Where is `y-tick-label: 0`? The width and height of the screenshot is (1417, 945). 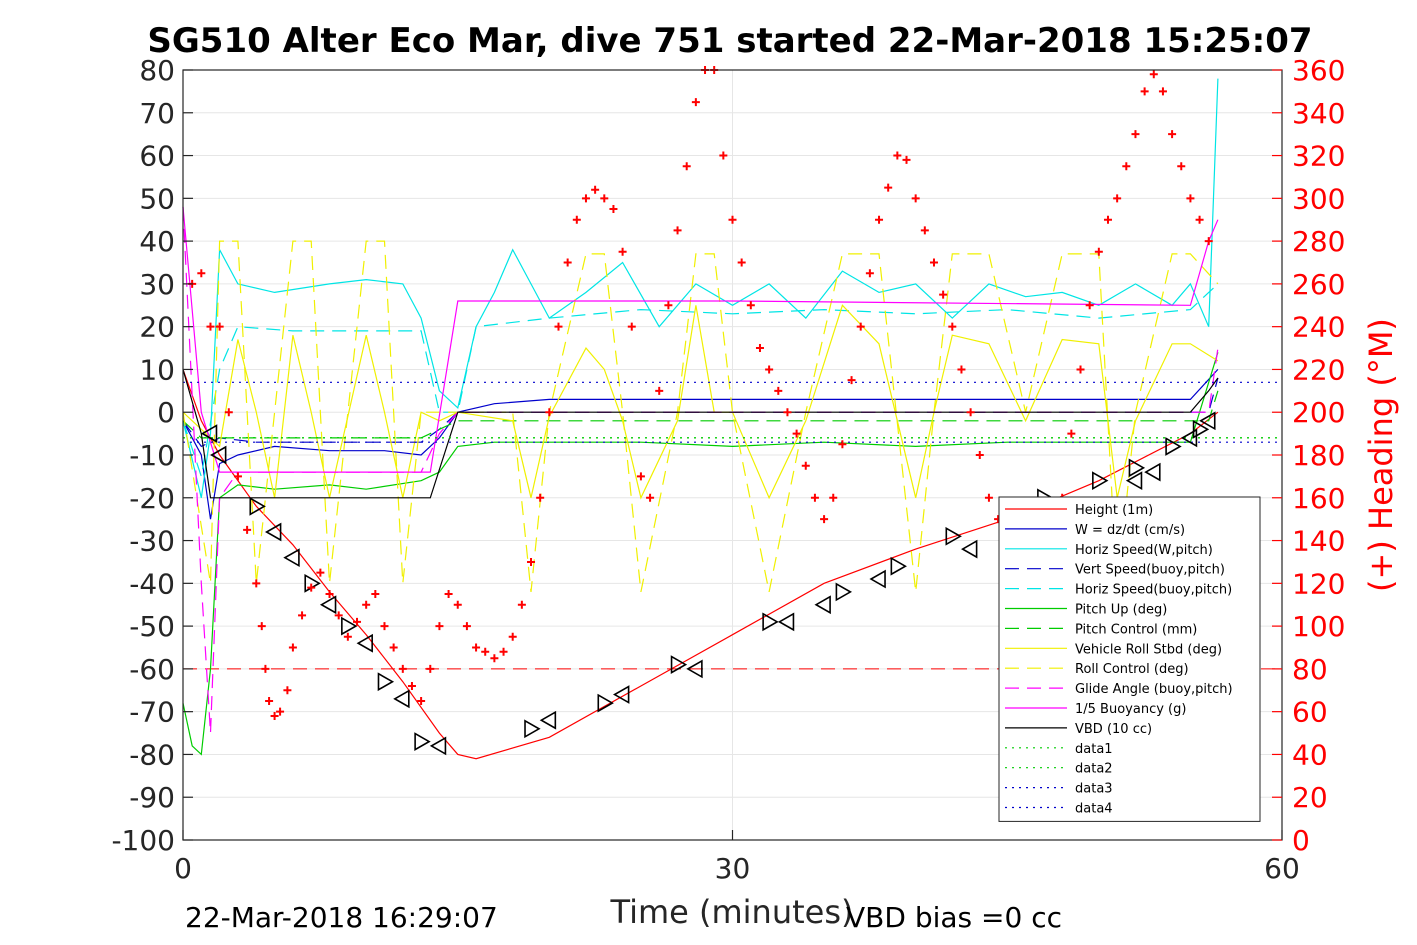 y-tick-label: 0 is located at coordinates (166, 412).